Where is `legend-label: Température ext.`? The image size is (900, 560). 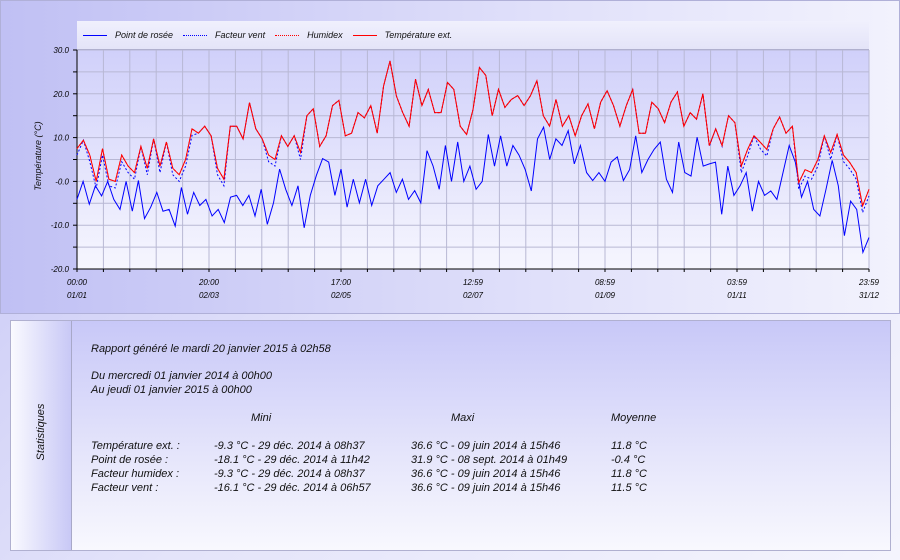 legend-label: Température ext. is located at coordinates (418, 35).